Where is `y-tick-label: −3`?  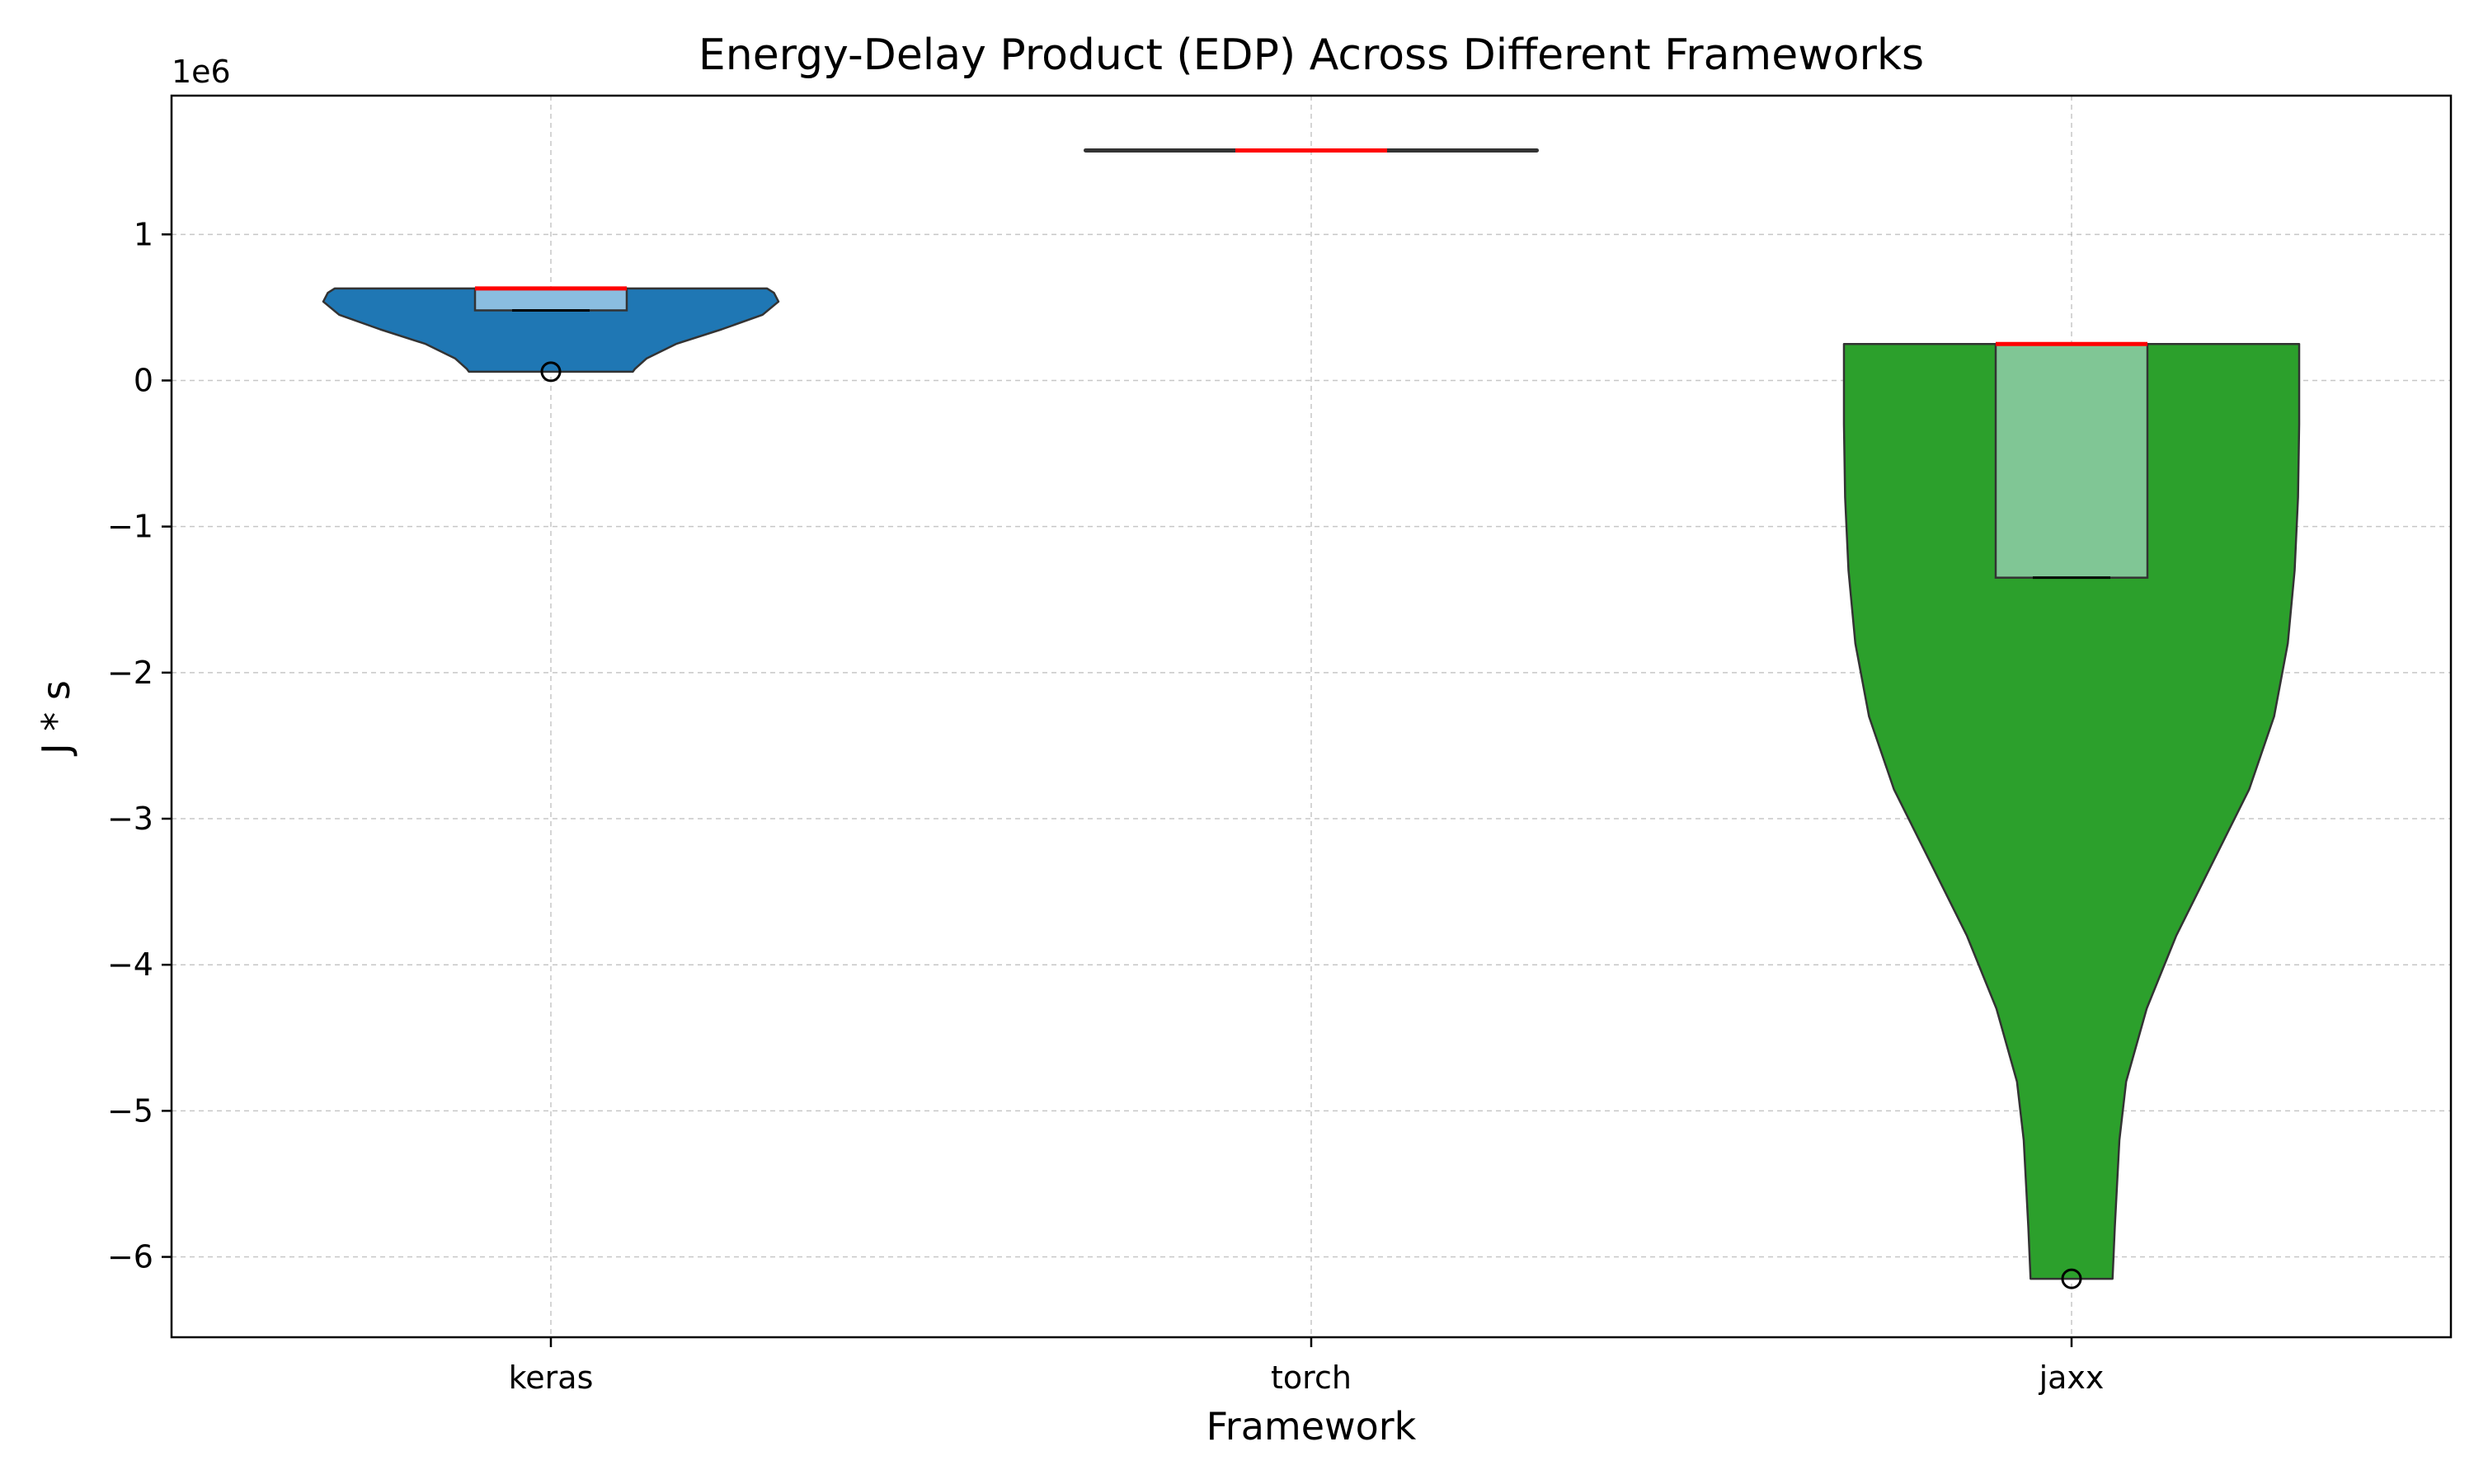 y-tick-label: −3 is located at coordinates (130, 819).